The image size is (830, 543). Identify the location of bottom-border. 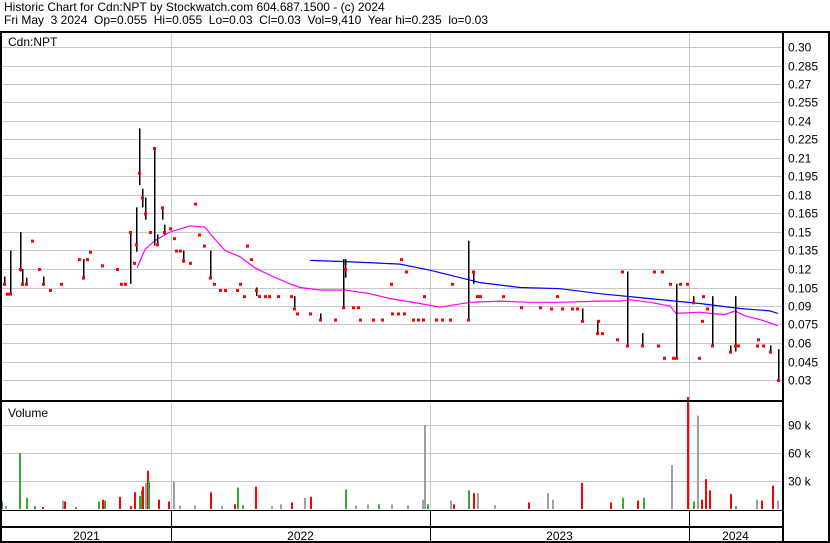
(415, 542).